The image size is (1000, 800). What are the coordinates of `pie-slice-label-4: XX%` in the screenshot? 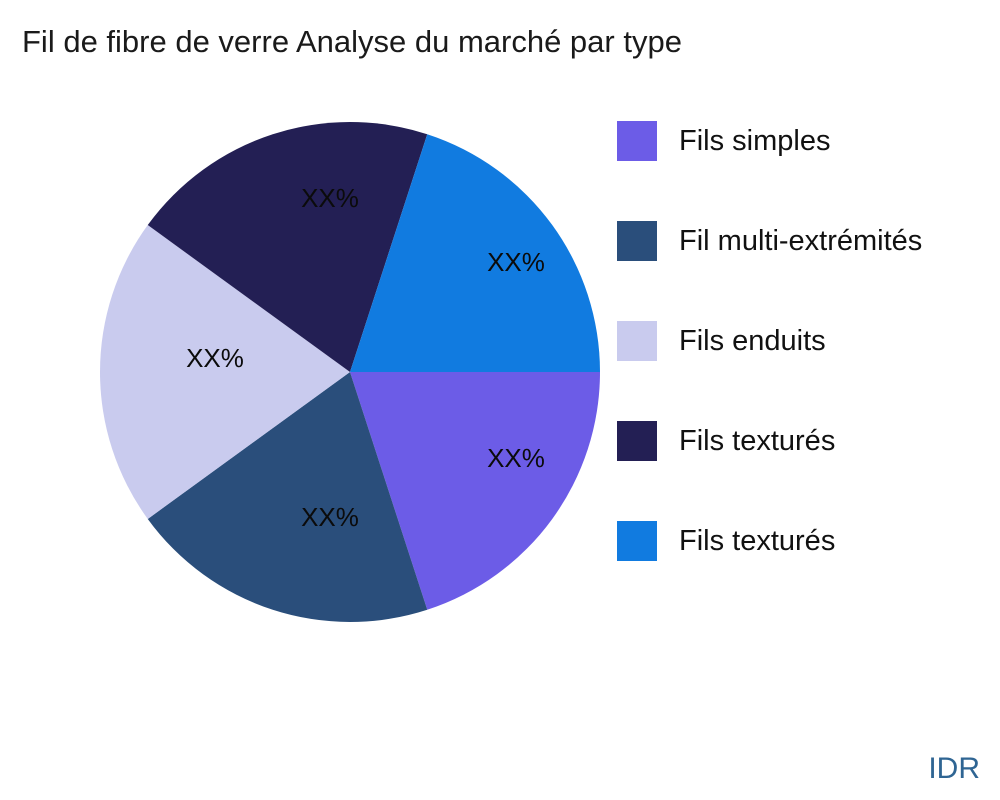 It's located at (516, 262).